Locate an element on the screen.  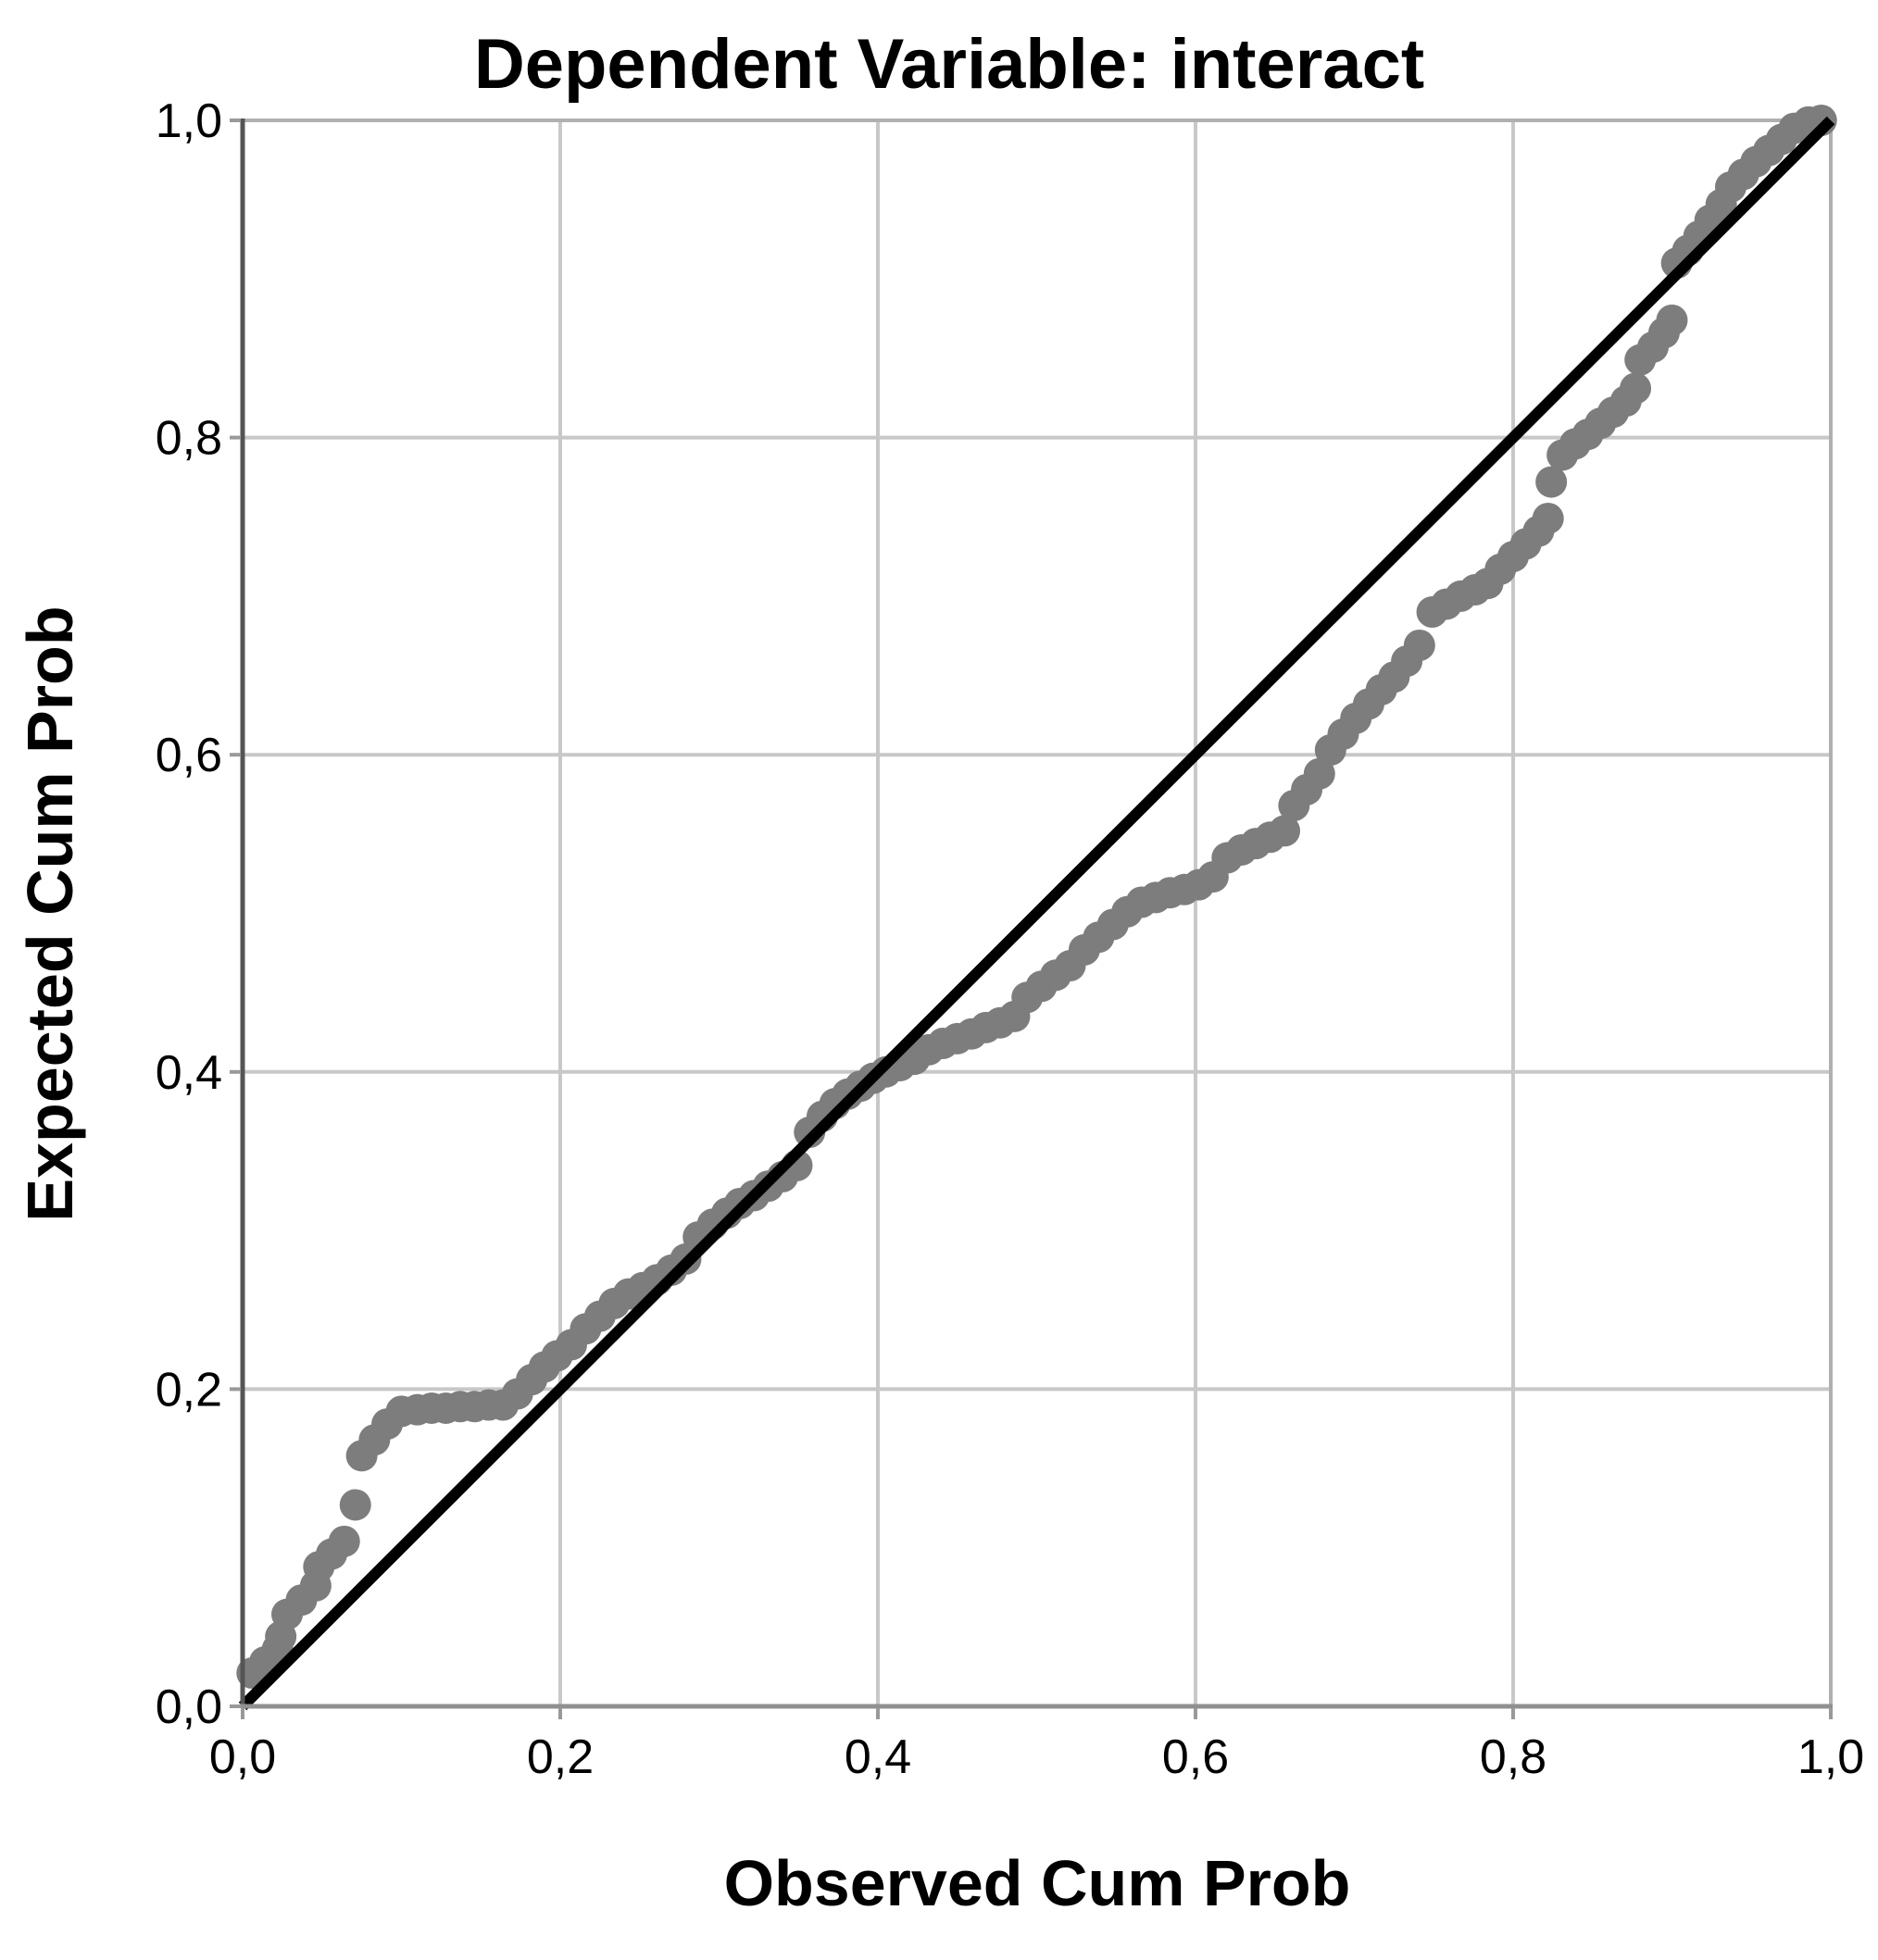
y-tick-label: 0,6 is located at coordinates (189, 755).